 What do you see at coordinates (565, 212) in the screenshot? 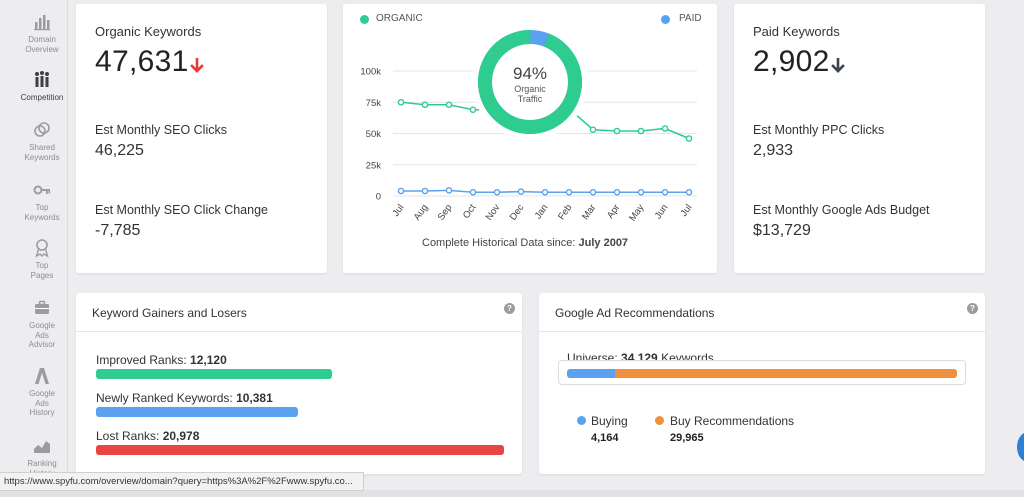
I see `x-tick-label: Feb` at bounding box center [565, 212].